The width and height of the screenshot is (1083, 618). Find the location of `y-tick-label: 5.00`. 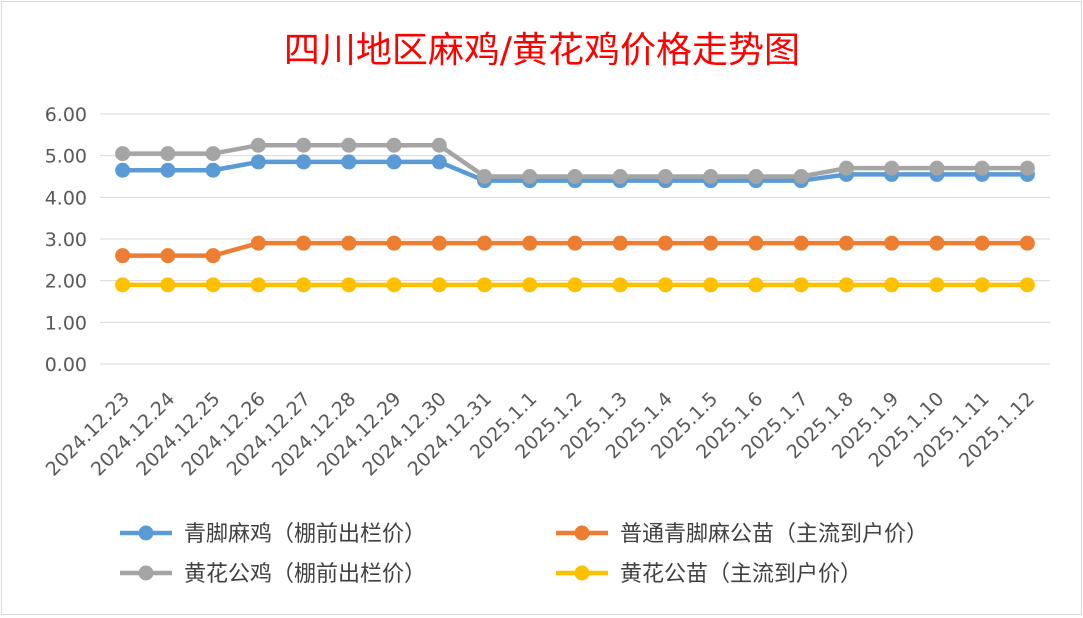

y-tick-label: 5.00 is located at coordinates (66, 157).